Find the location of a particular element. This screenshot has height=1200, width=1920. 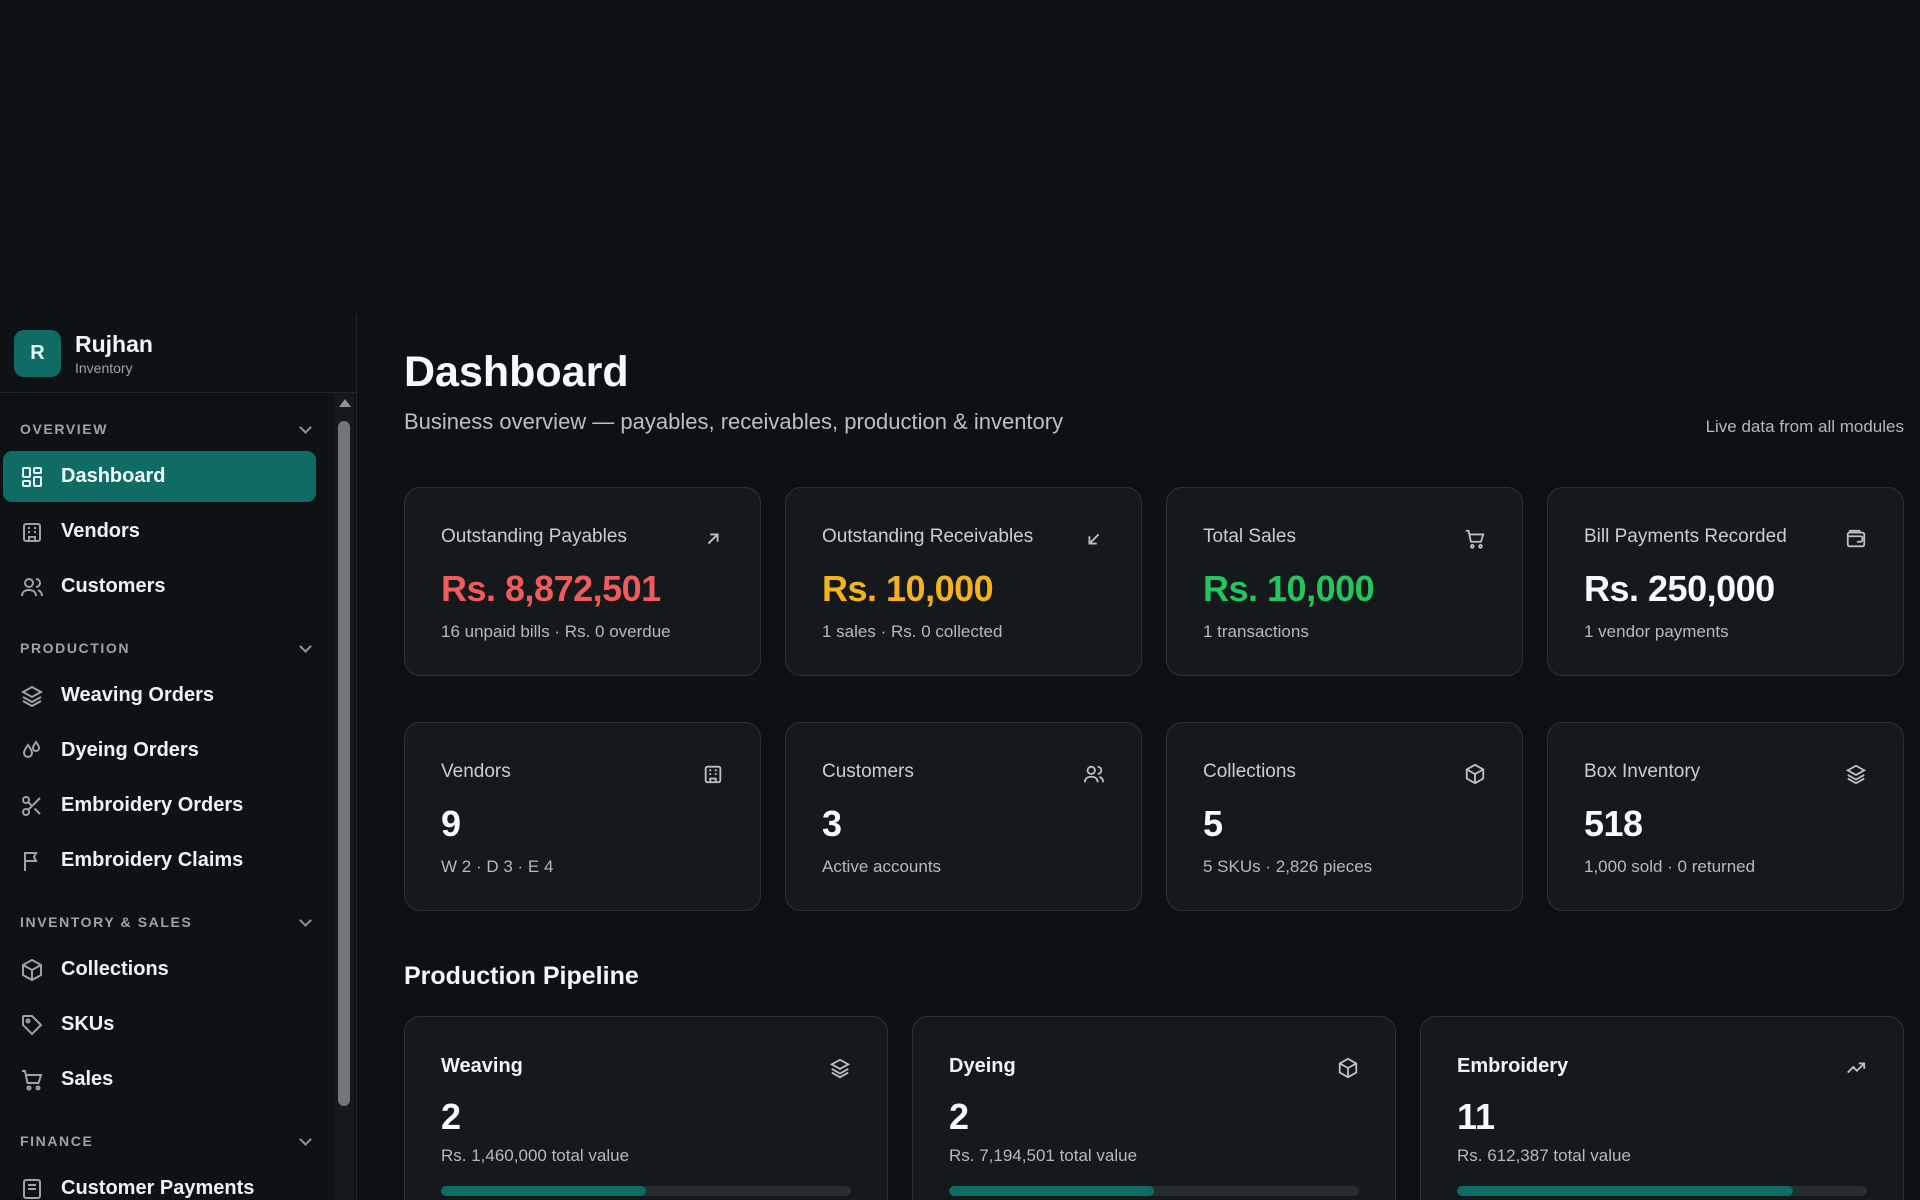

section-overview-header: OVERVIEW is located at coordinates (167, 429).